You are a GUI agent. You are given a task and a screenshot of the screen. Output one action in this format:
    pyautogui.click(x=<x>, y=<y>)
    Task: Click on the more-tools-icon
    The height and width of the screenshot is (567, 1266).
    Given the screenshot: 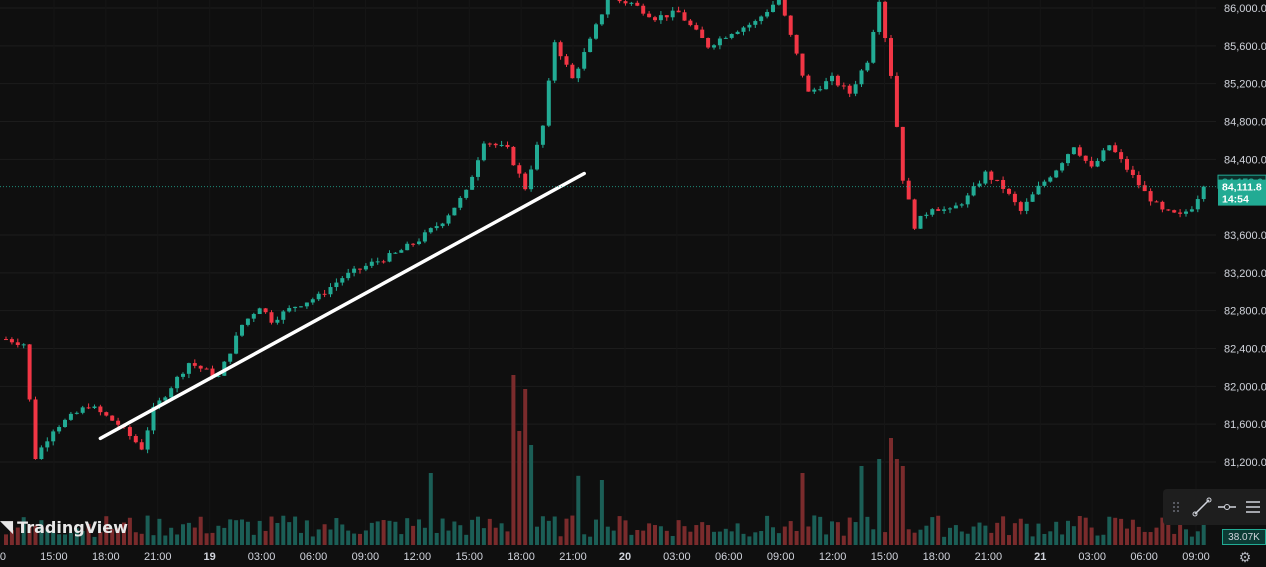 What is the action you would take?
    pyautogui.click(x=1253, y=507)
    